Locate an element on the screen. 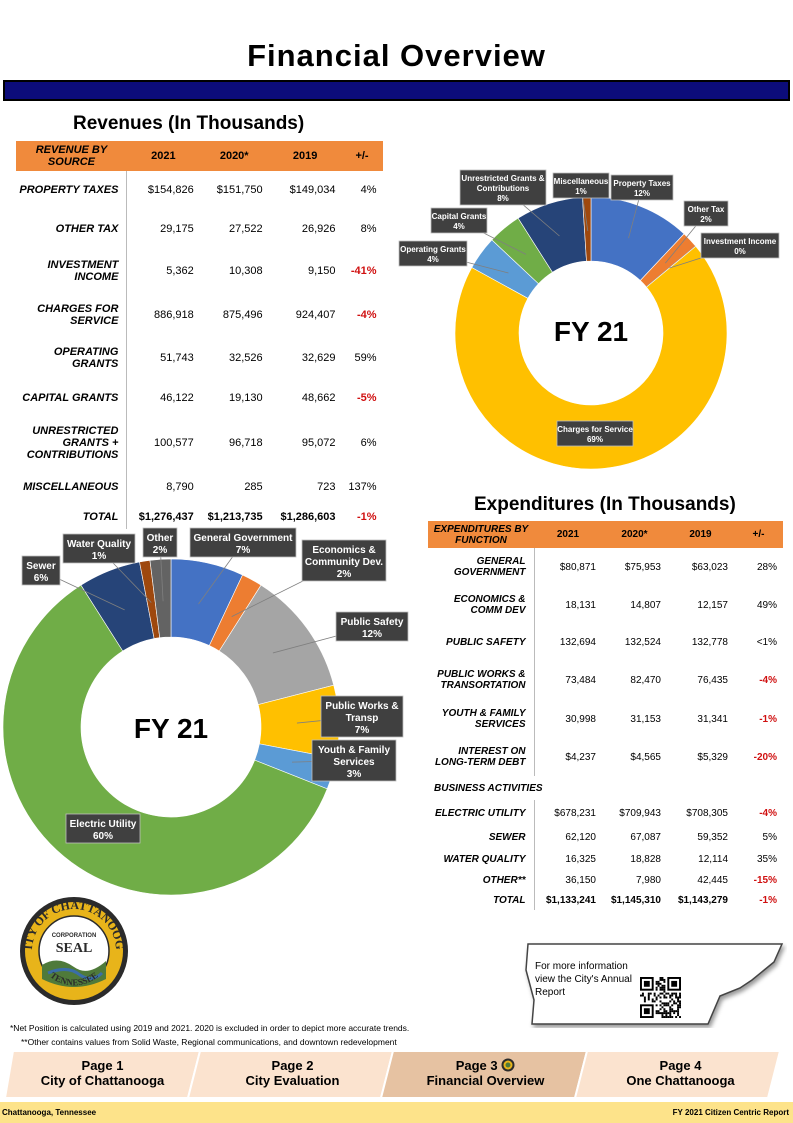 Image resolution: width=793 pixels, height=1123 pixels. cell-y2020: $151,750 is located at coordinates (239, 190).